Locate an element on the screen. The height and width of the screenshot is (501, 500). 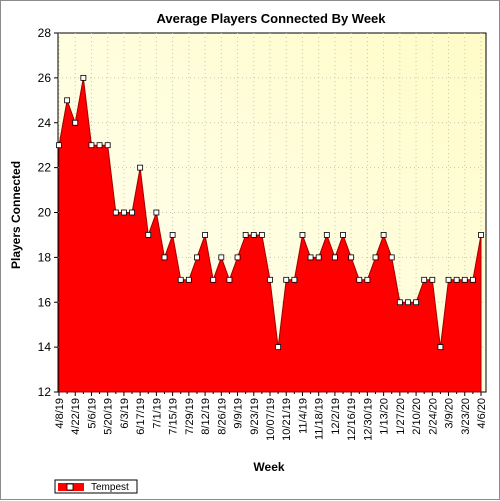
x-tick-label: 12/2/19 is located at coordinates (336, 416).